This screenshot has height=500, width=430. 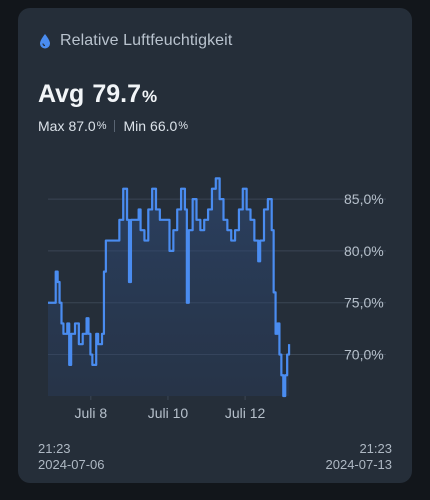 I want to click on max-value: 87.0, so click(x=82, y=126).